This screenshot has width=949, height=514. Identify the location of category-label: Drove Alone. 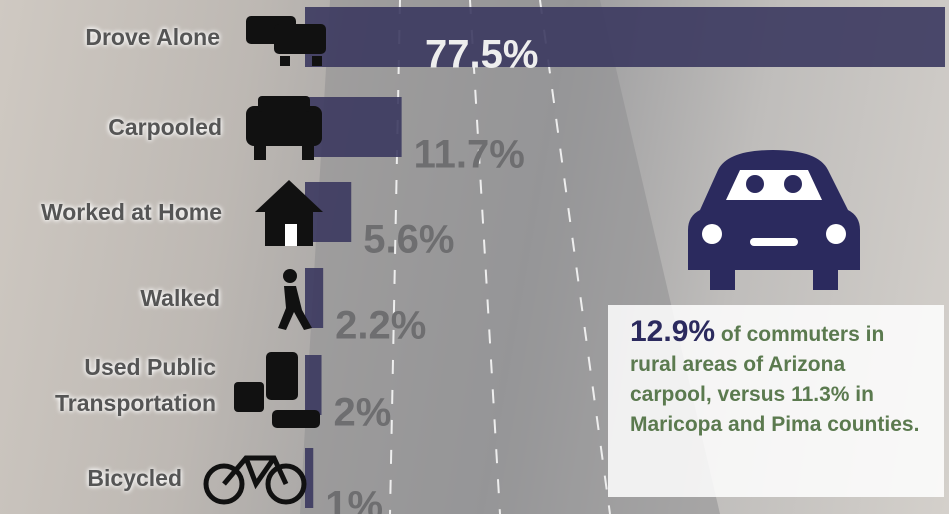
(152, 37).